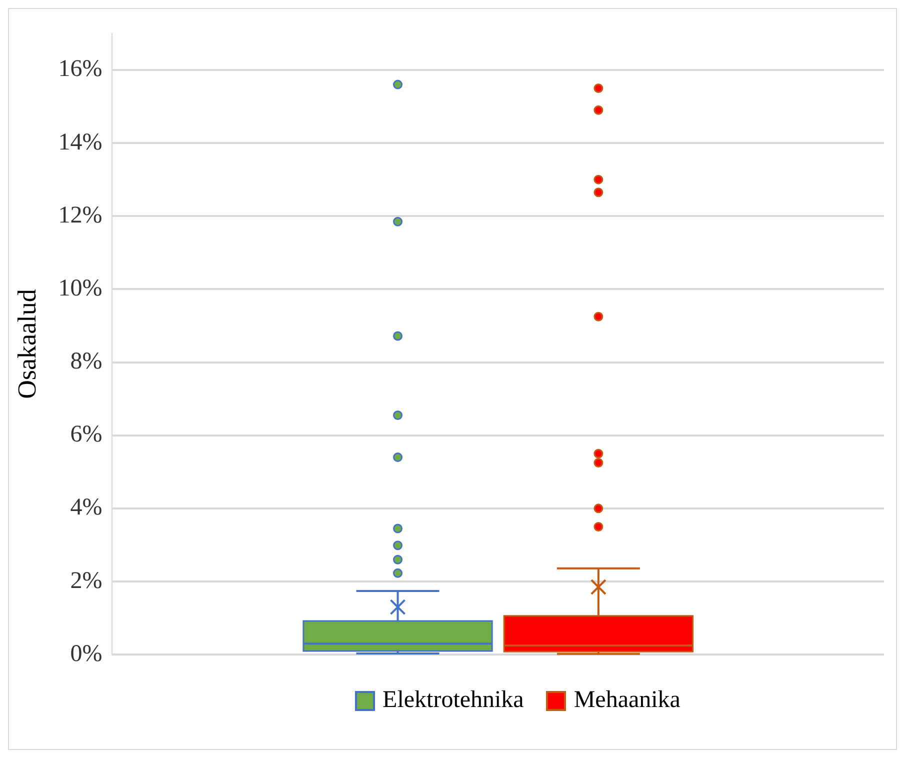 Image resolution: width=905 pixels, height=758 pixels. Describe the element at coordinates (86, 507) in the screenshot. I see `y-tick-label: 4%` at that location.